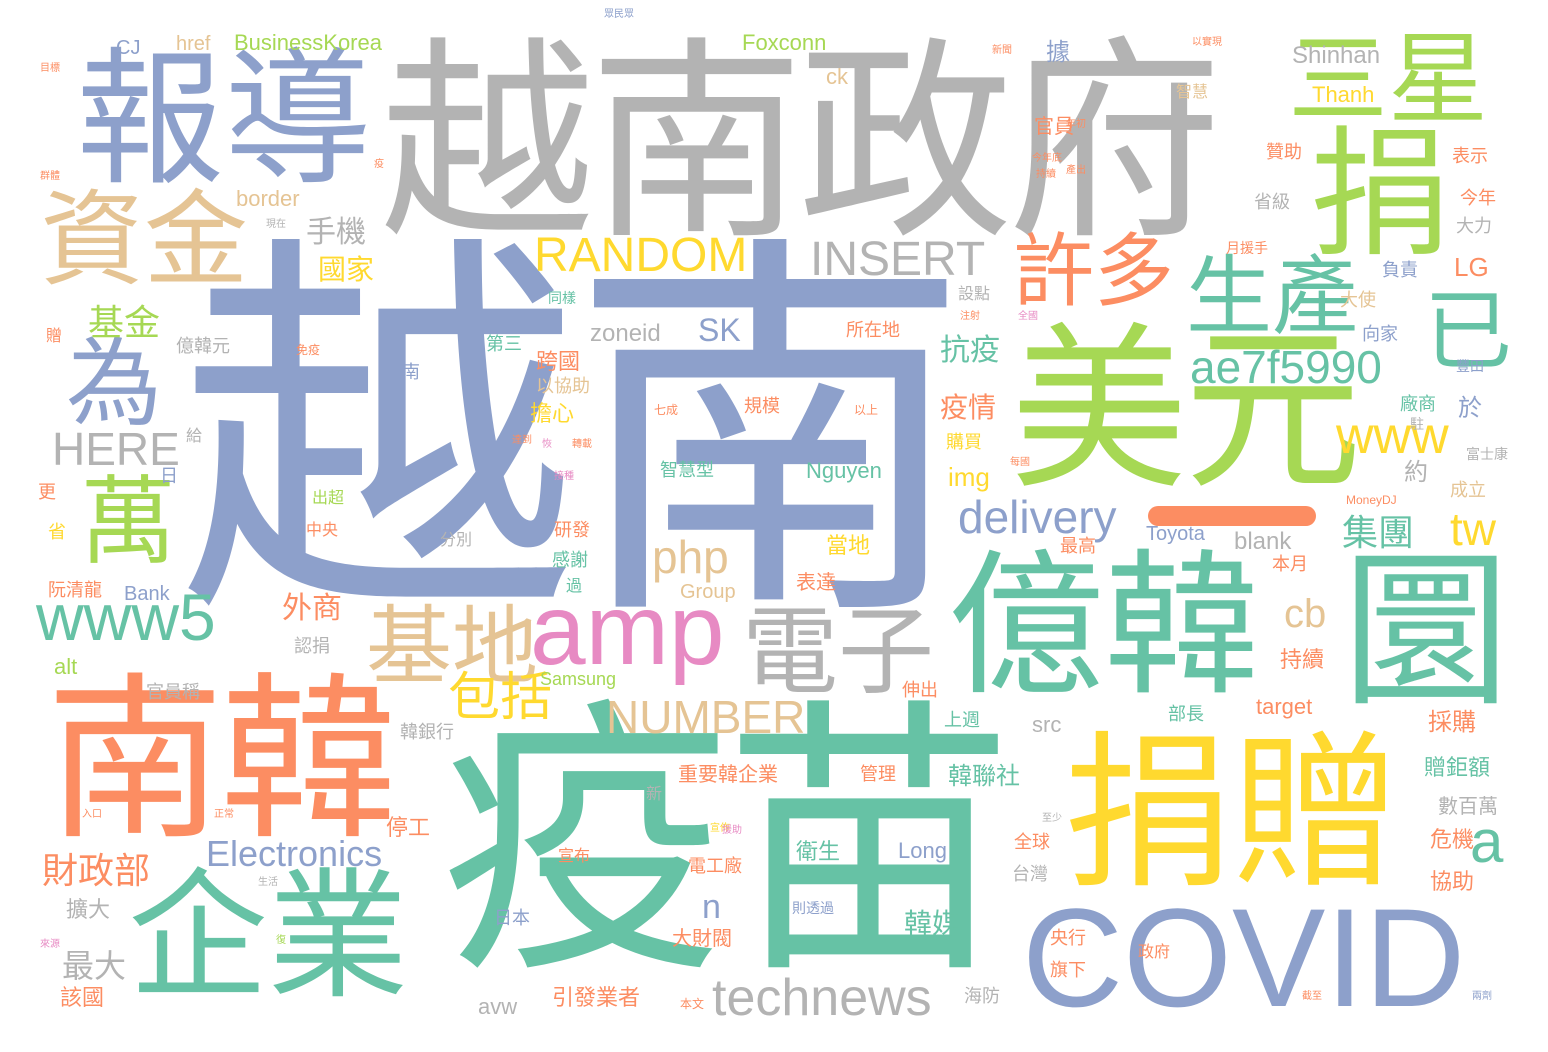  Describe the element at coordinates (1371, 500) in the screenshot. I see `word-k151: MoneyDJ` at that location.